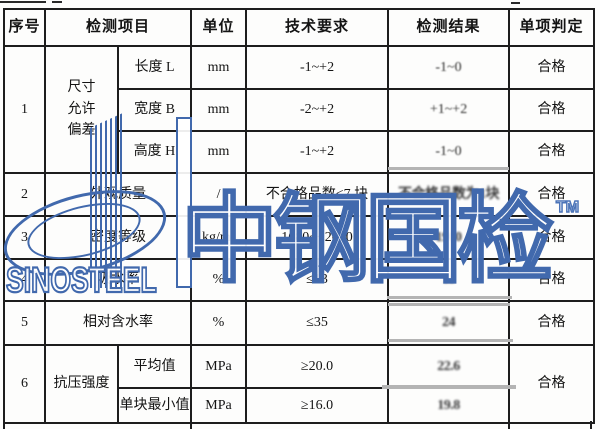 The width and height of the screenshot is (600, 429). What do you see at coordinates (449, 194) in the screenshot?
I see `cell-result: 不合格品数为1块` at bounding box center [449, 194].